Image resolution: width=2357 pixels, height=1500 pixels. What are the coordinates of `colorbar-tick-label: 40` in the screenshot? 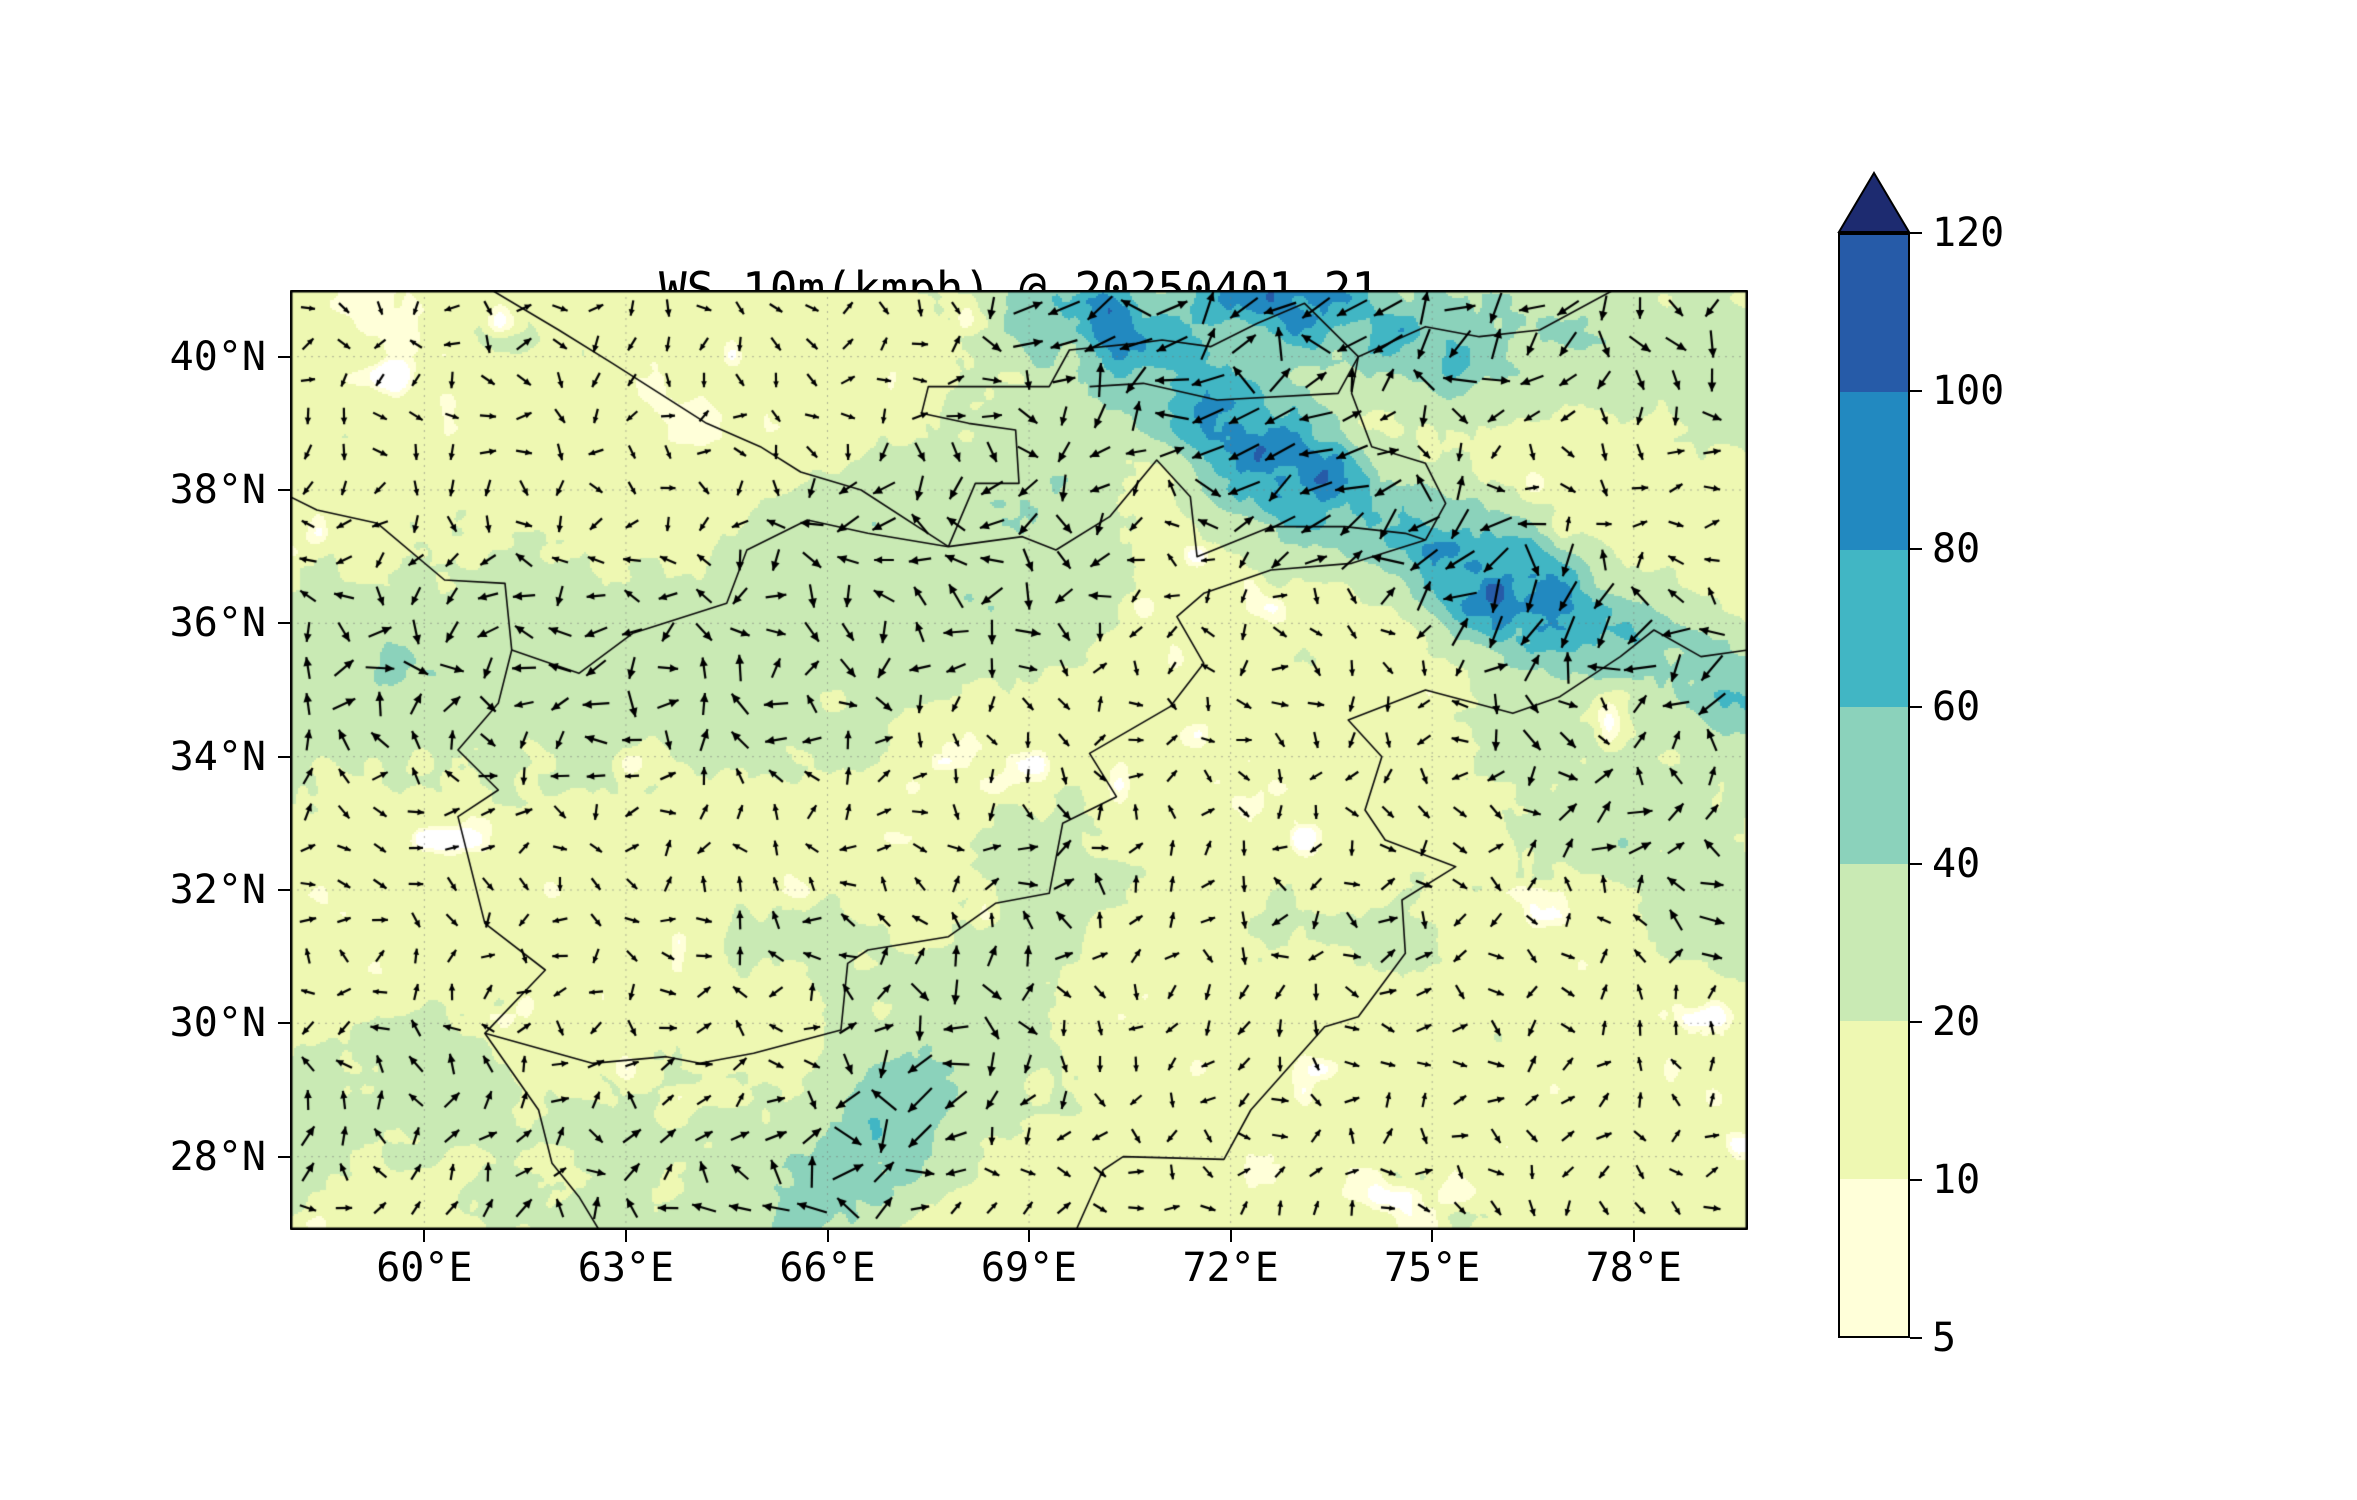 It's located at (1956, 864).